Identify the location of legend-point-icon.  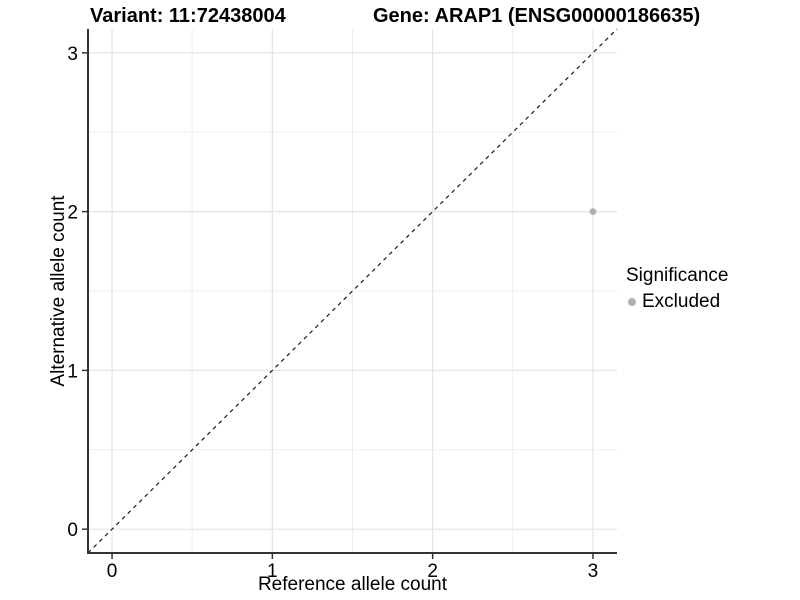
(632, 302).